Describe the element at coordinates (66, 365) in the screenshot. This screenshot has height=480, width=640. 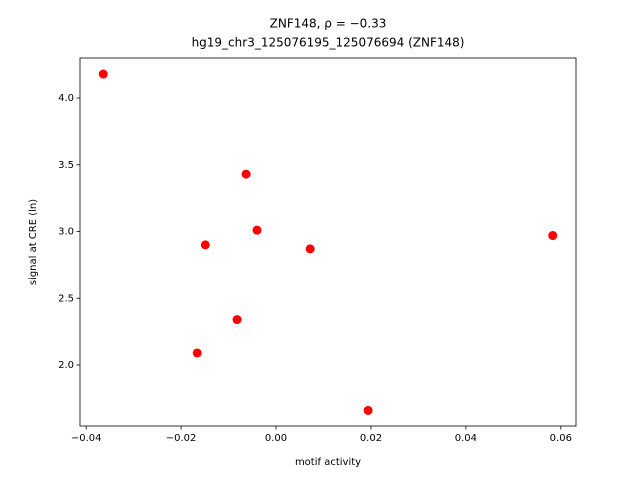
I see `y-tick-label: 2.0` at that location.